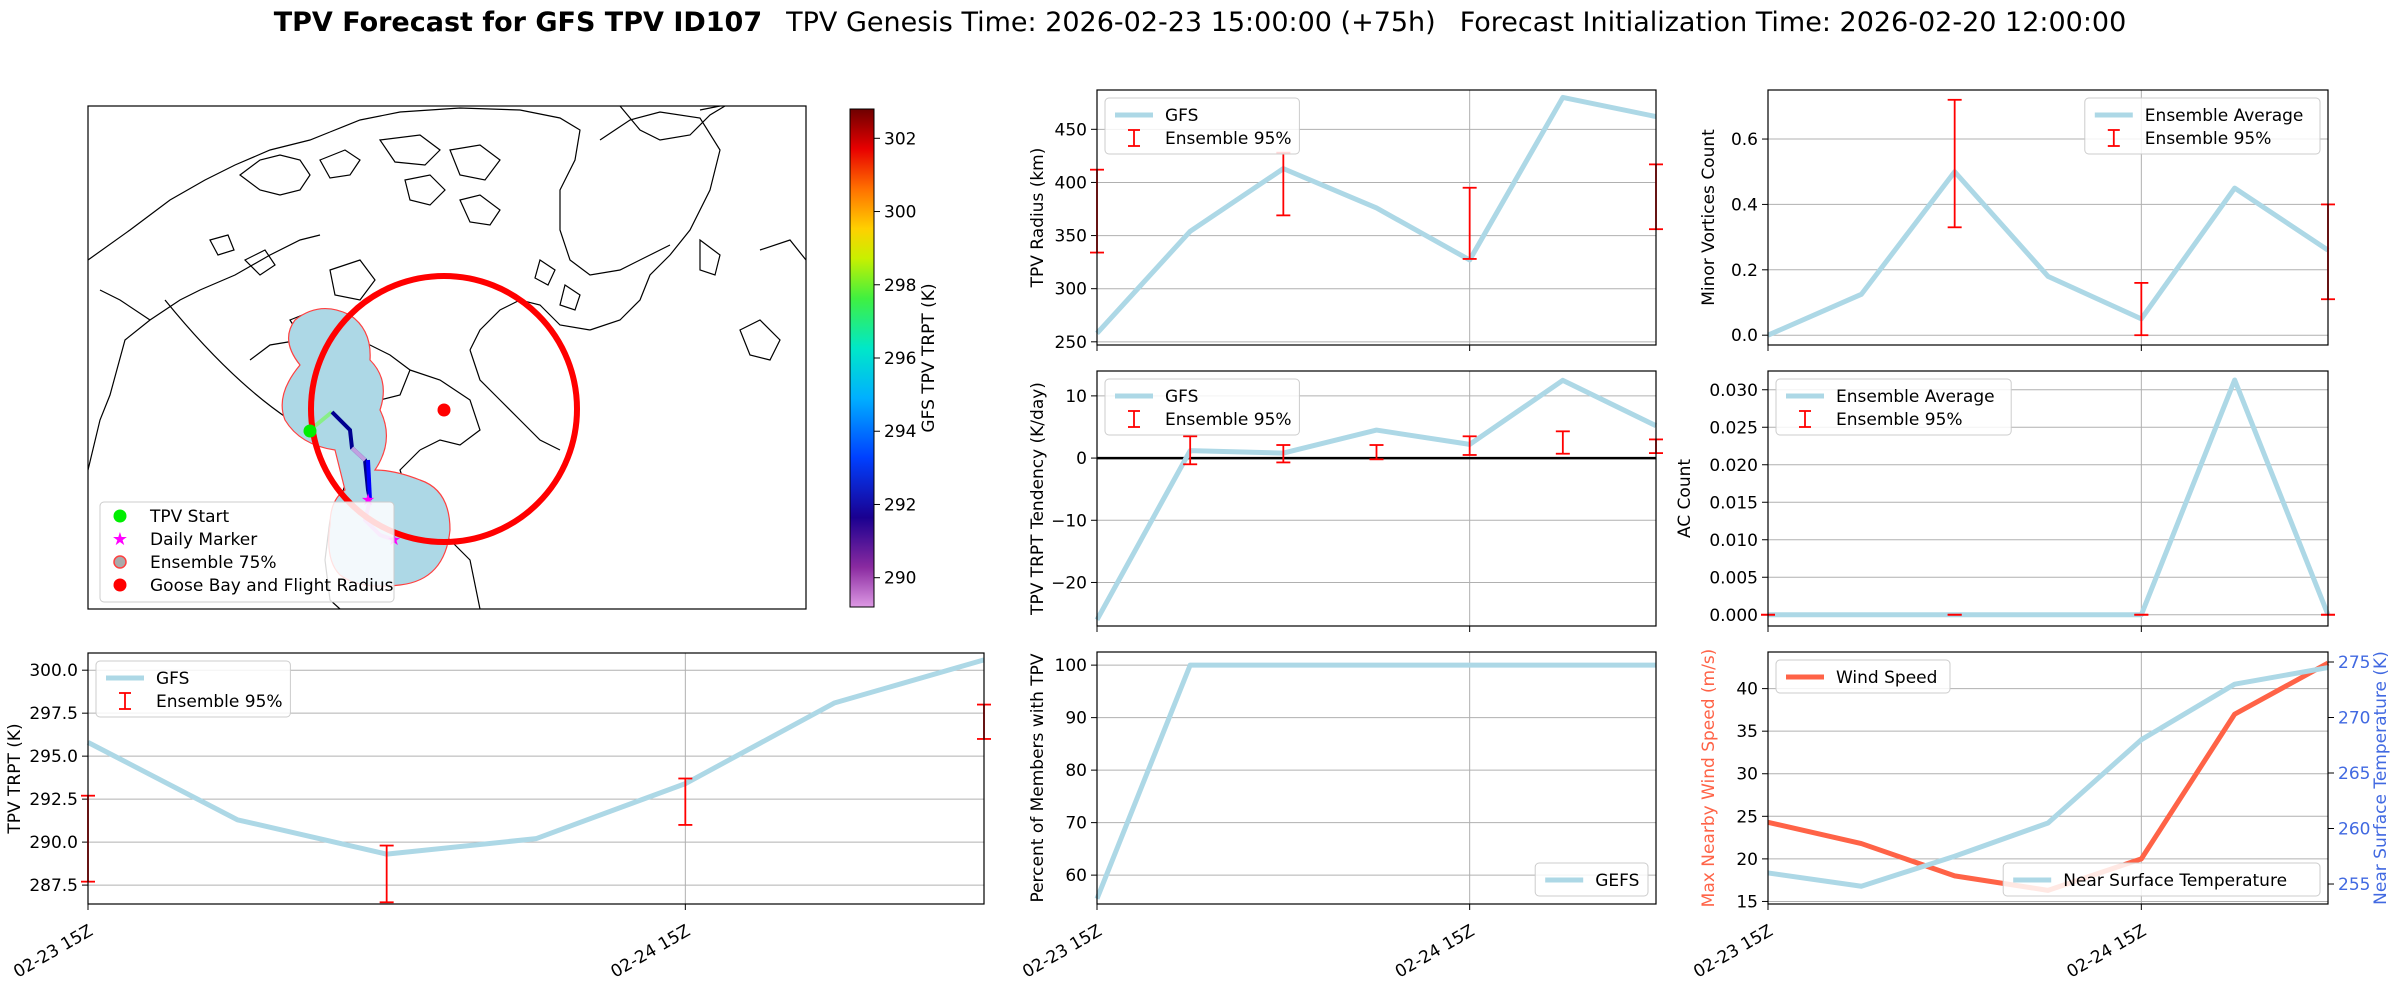 The image size is (2399, 982). What do you see at coordinates (120, 585) in the screenshot?
I see `legend-goose-icon` at bounding box center [120, 585].